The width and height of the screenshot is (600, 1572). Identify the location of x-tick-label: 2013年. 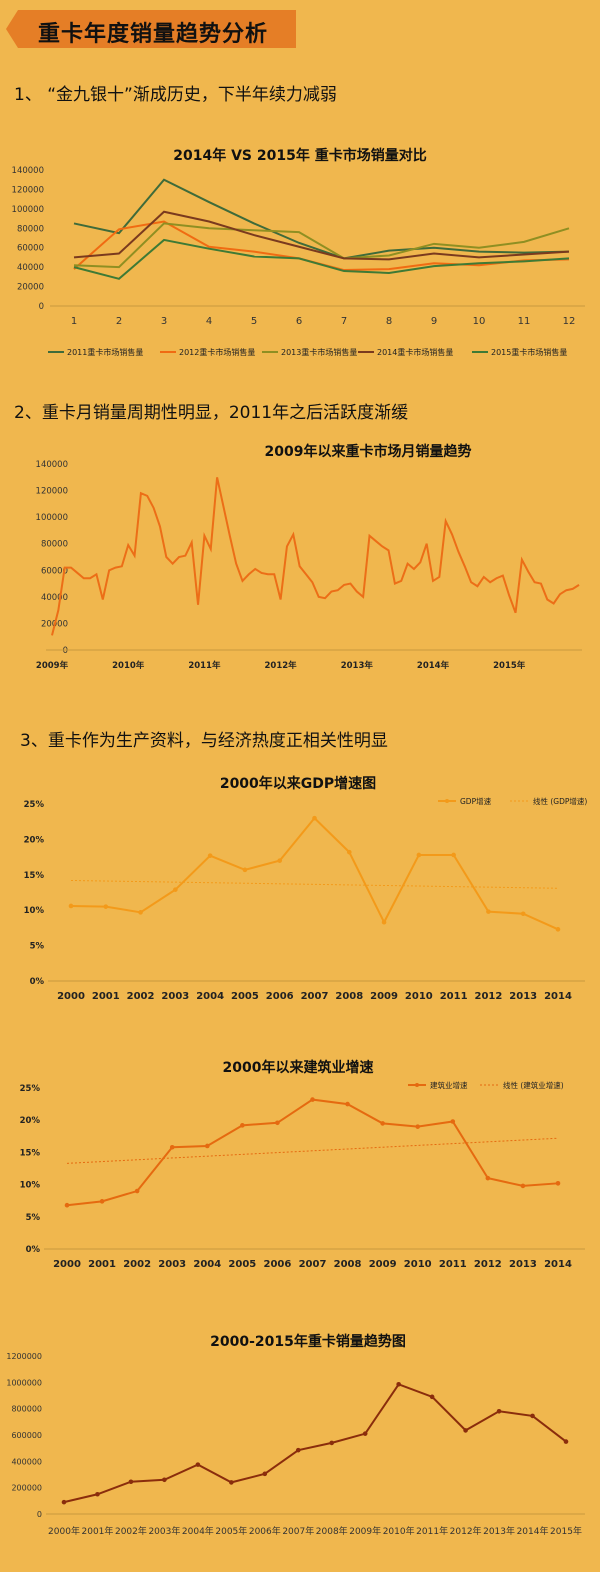
(499, 1531).